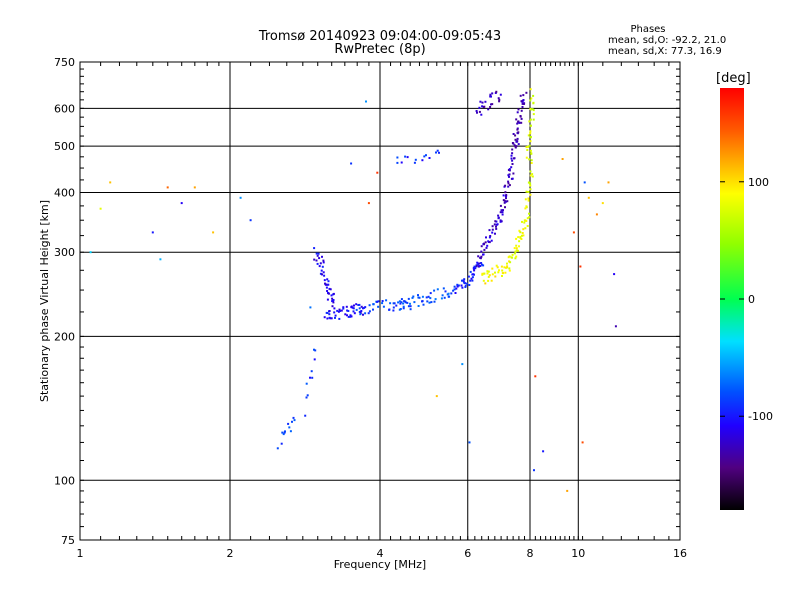 This screenshot has width=800, height=600. What do you see at coordinates (760, 416) in the screenshot?
I see `colorbar-tick-label: -100` at bounding box center [760, 416].